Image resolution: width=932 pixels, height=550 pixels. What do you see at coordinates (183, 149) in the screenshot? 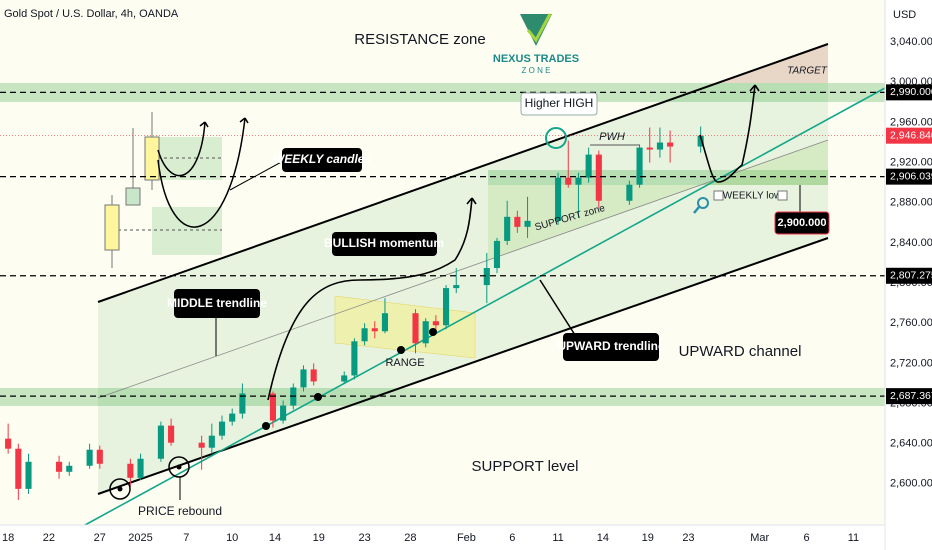
I see `sketch-curve` at bounding box center [183, 149].